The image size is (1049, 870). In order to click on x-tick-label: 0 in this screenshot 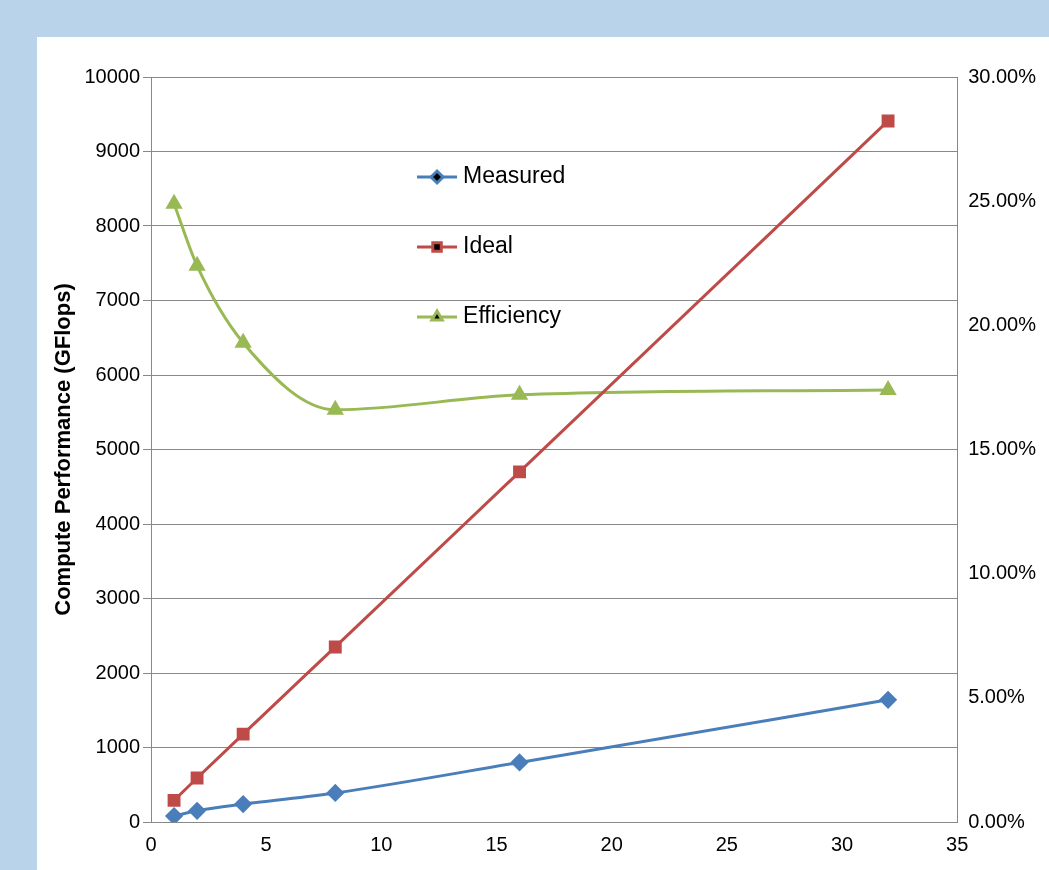, I will do `click(151, 843)`.